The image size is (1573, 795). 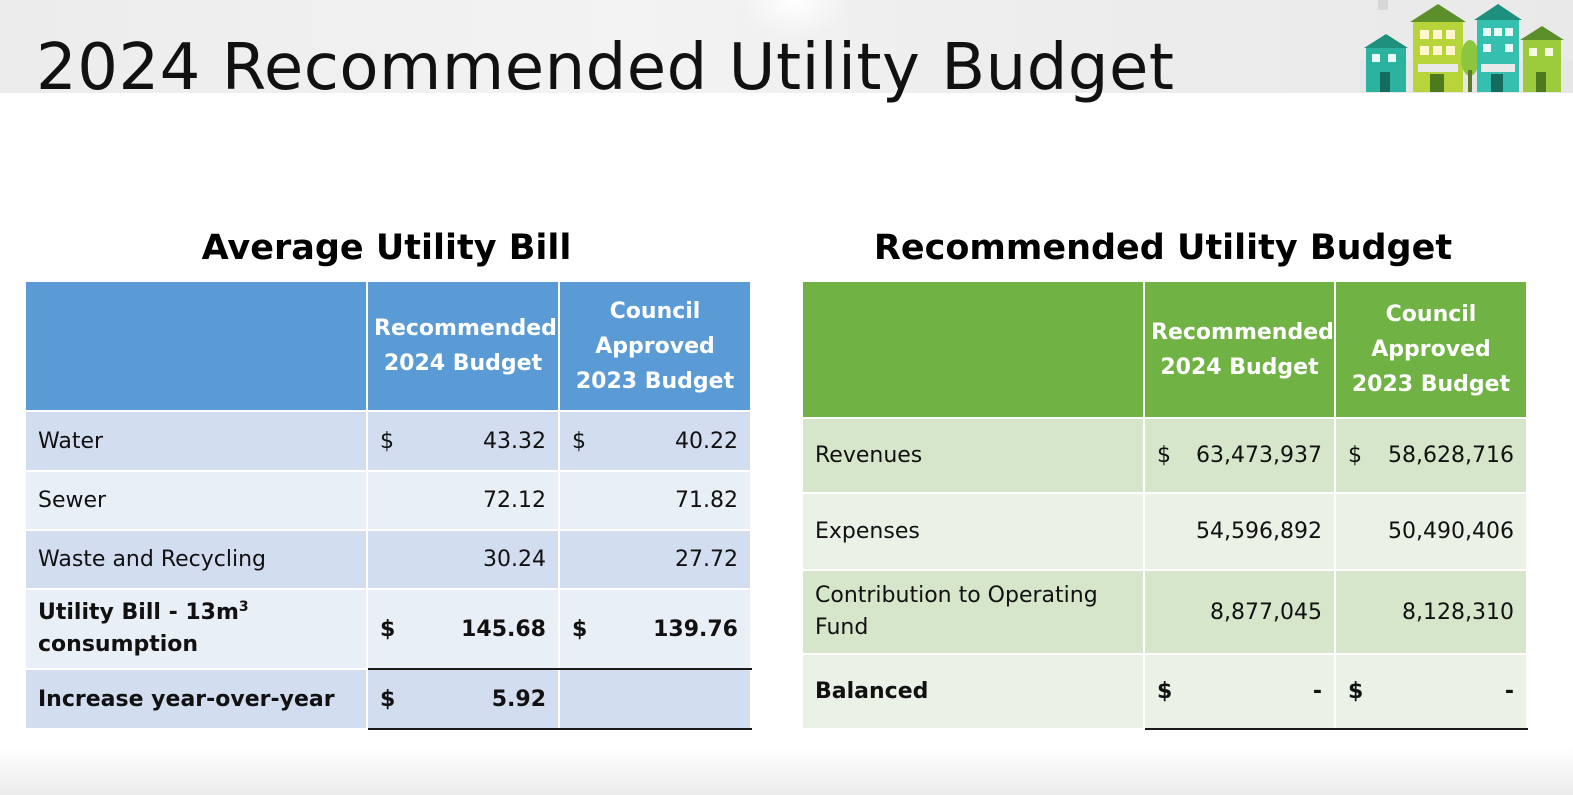 I want to click on amount: 5.92, so click(x=518, y=699).